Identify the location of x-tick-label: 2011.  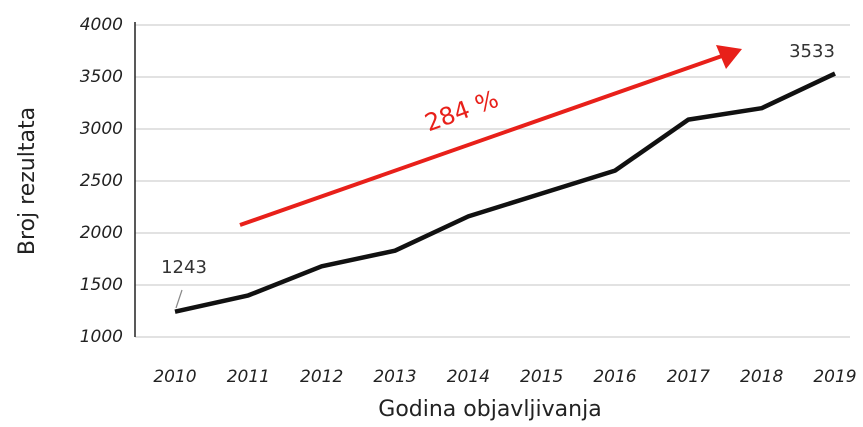
(248, 377).